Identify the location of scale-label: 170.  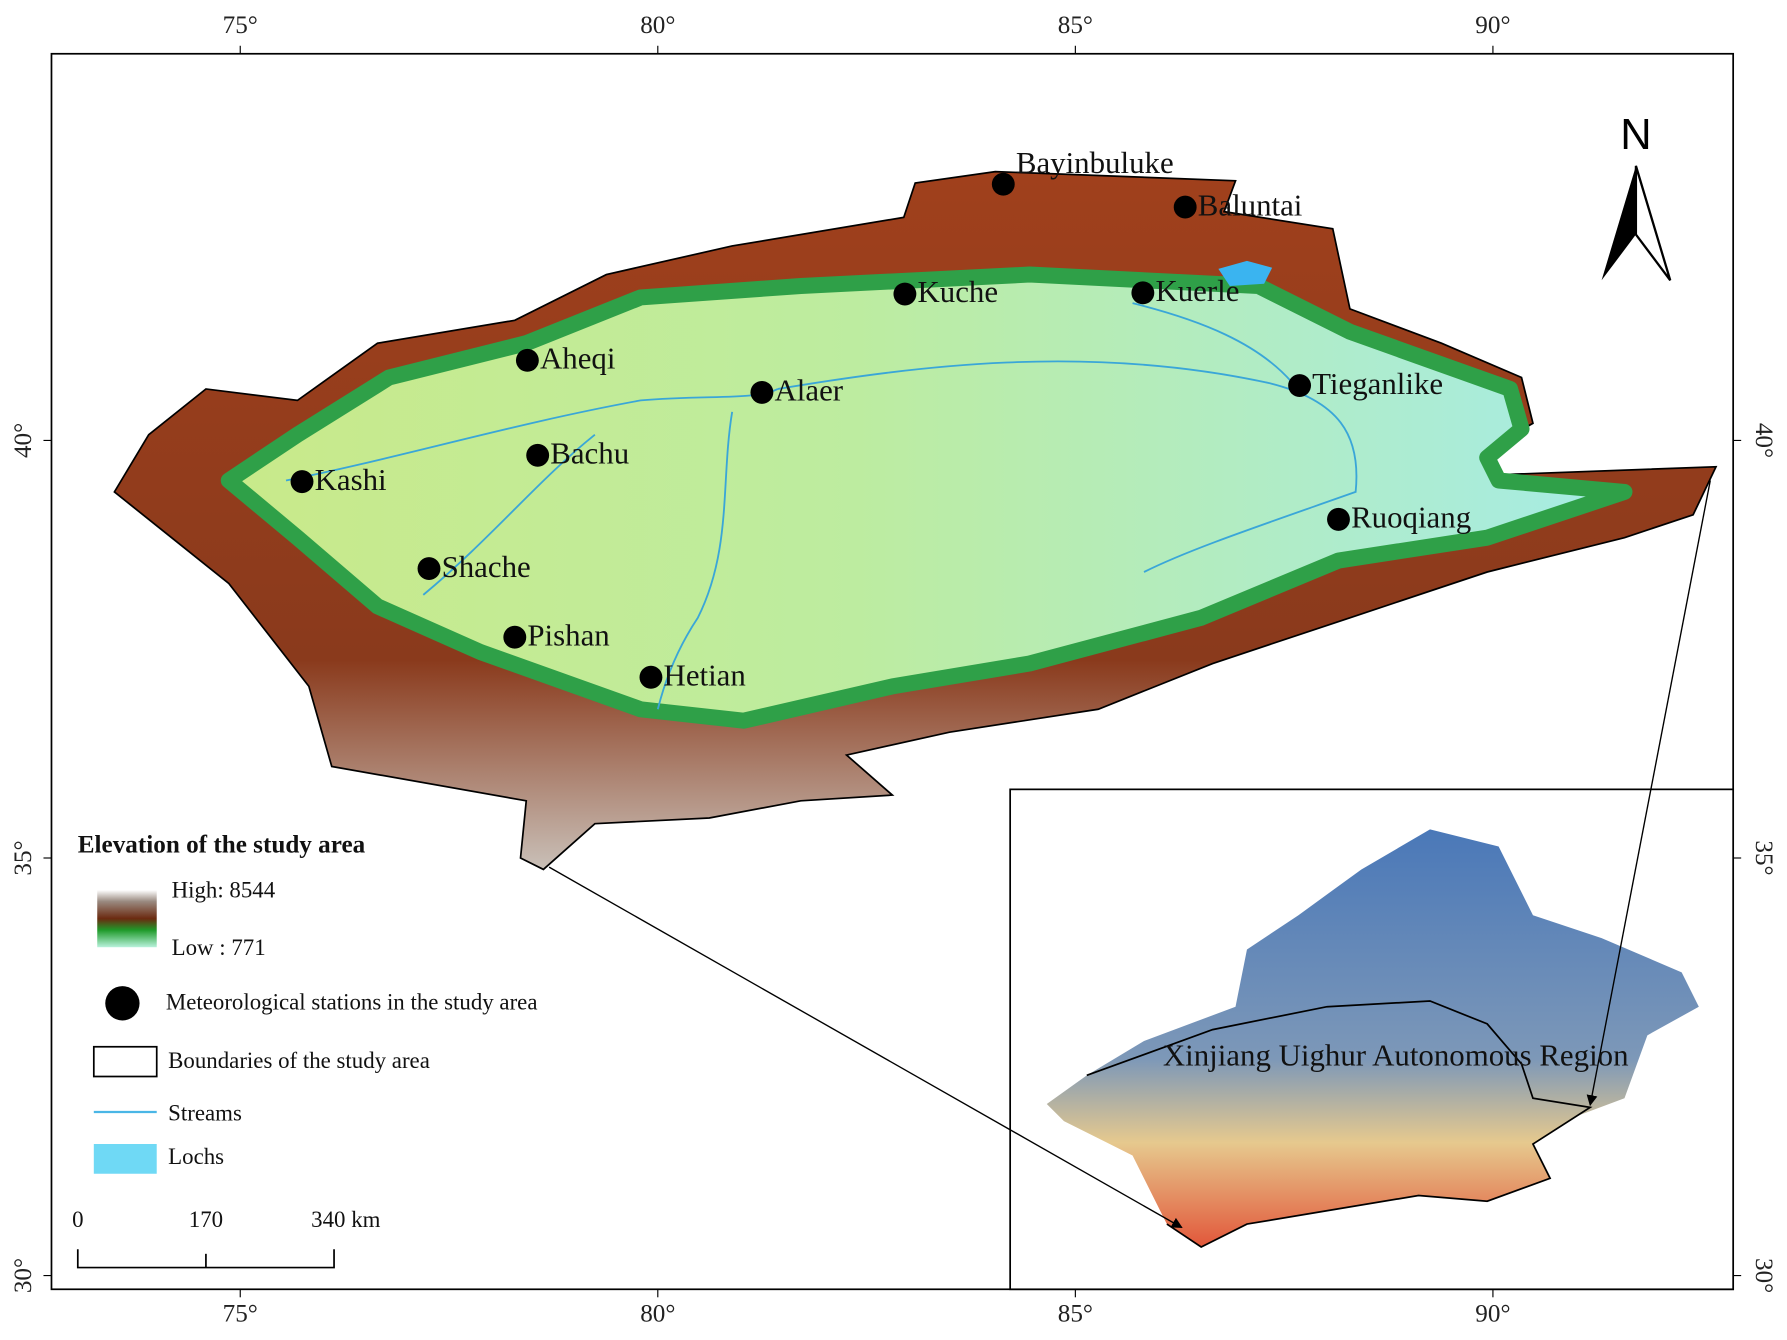
(206, 1219).